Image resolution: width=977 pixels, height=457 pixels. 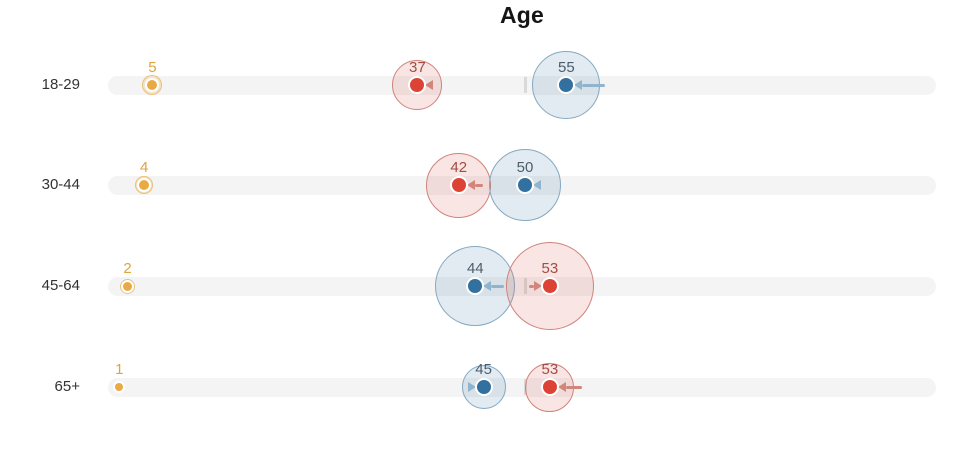 I want to click on bubble-value: 50, so click(x=525, y=167).